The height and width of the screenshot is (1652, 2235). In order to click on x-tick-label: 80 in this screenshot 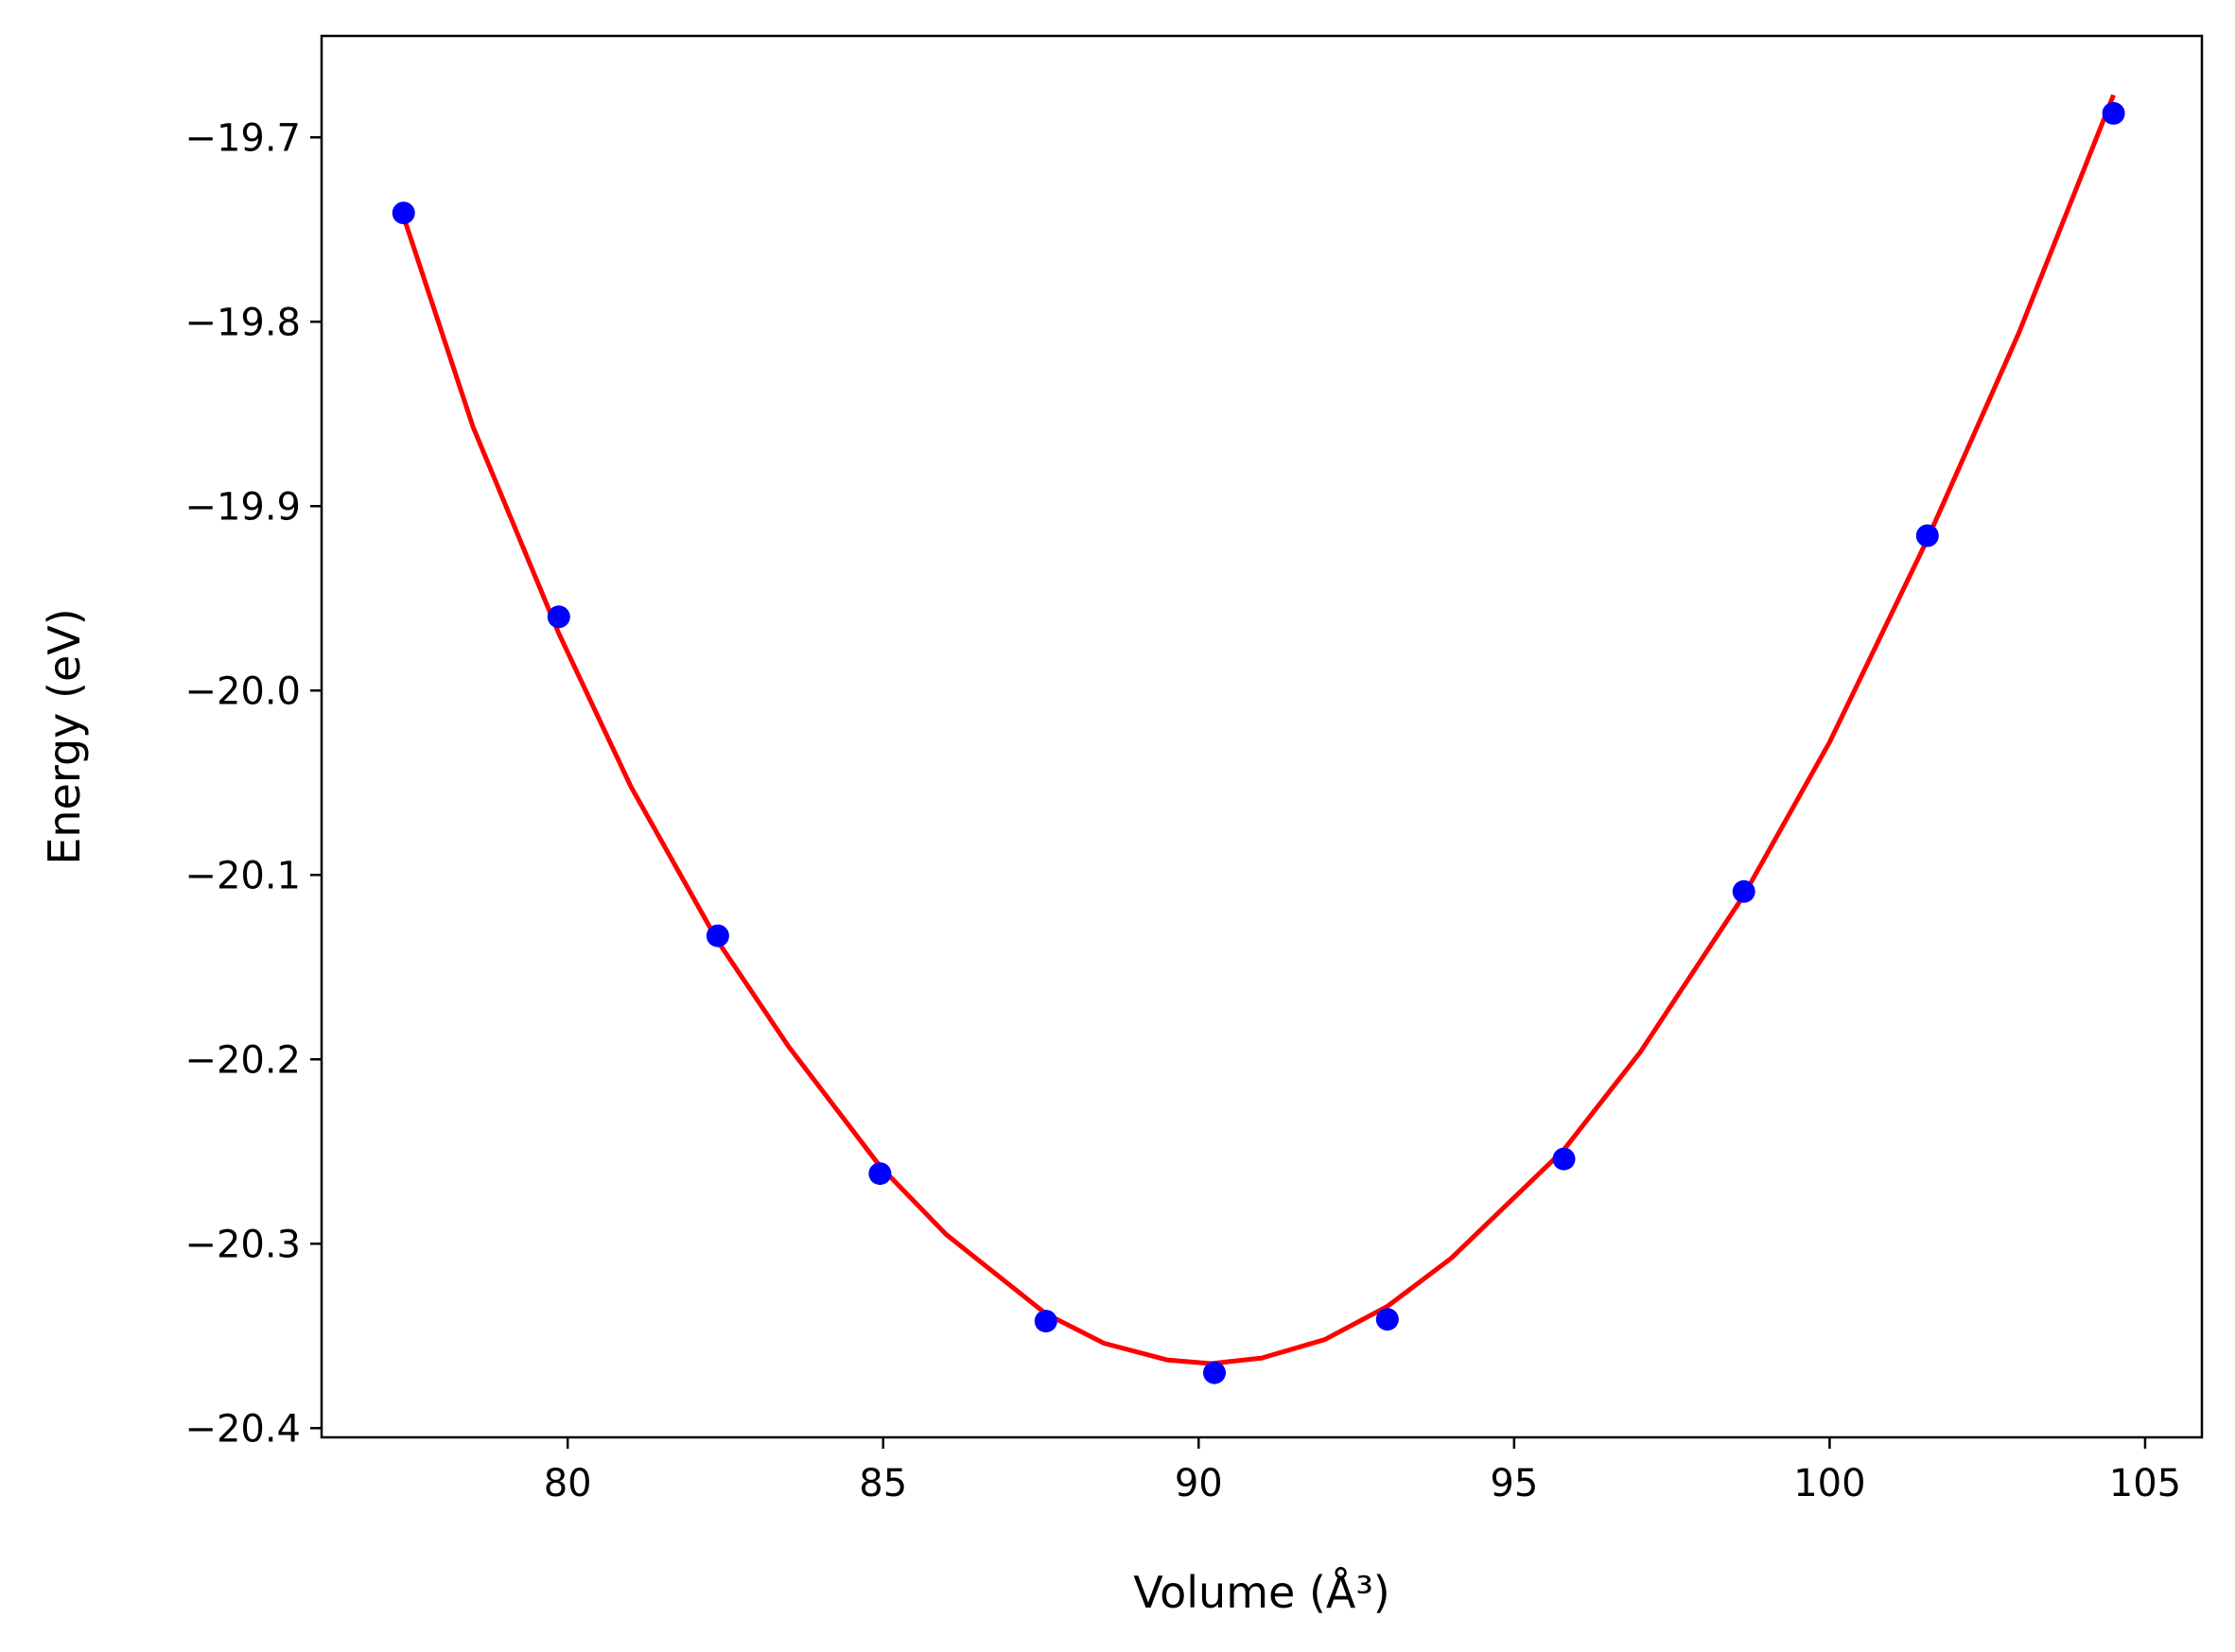, I will do `click(568, 1484)`.